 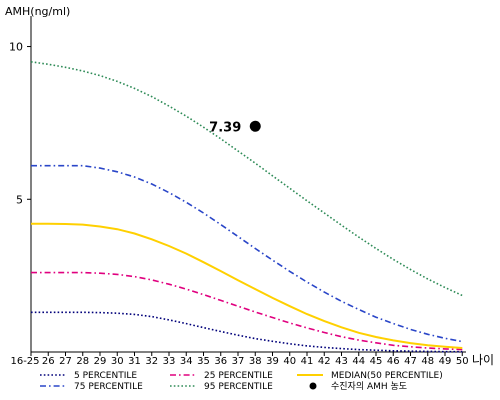 What do you see at coordinates (445, 361) in the screenshot?
I see `x-tick-label: 49` at bounding box center [445, 361].